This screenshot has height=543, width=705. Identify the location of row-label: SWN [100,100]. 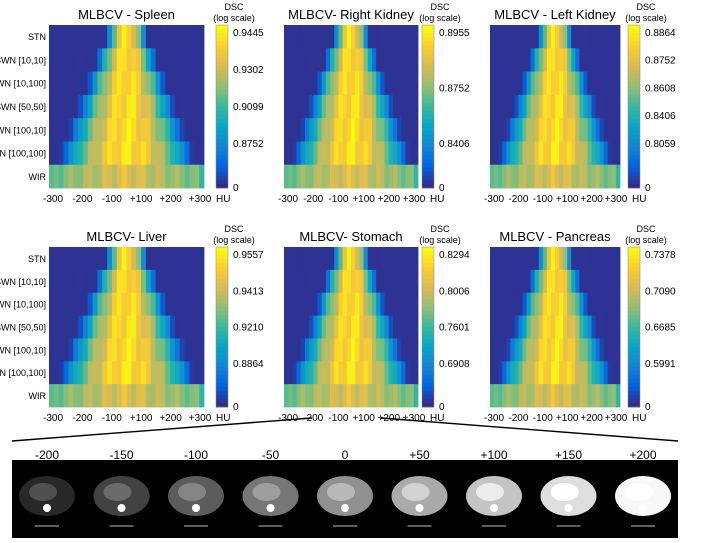
(23, 154).